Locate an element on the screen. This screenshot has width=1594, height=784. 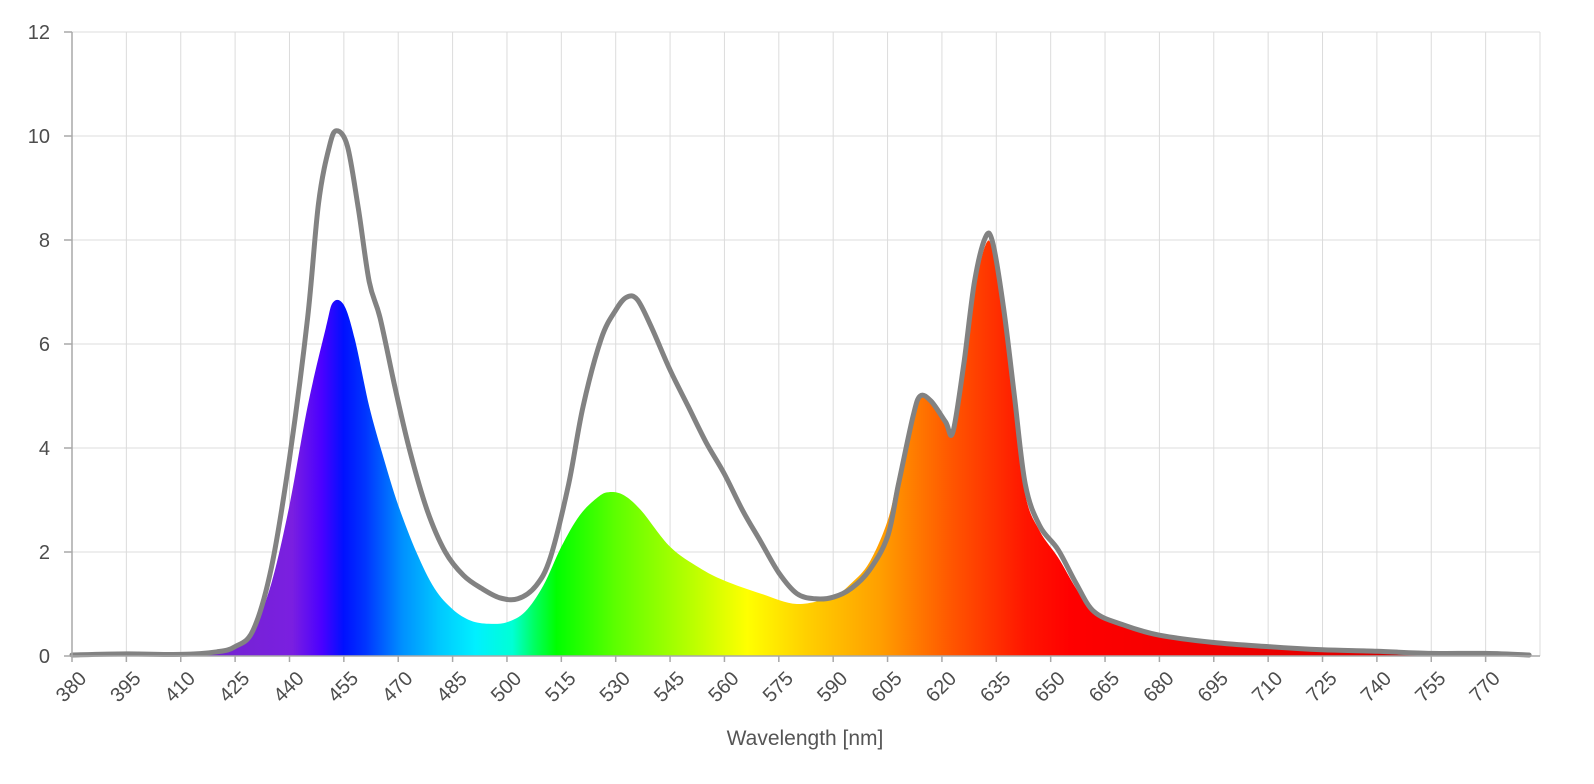
x-tick-label: 770 is located at coordinates (1485, 687).